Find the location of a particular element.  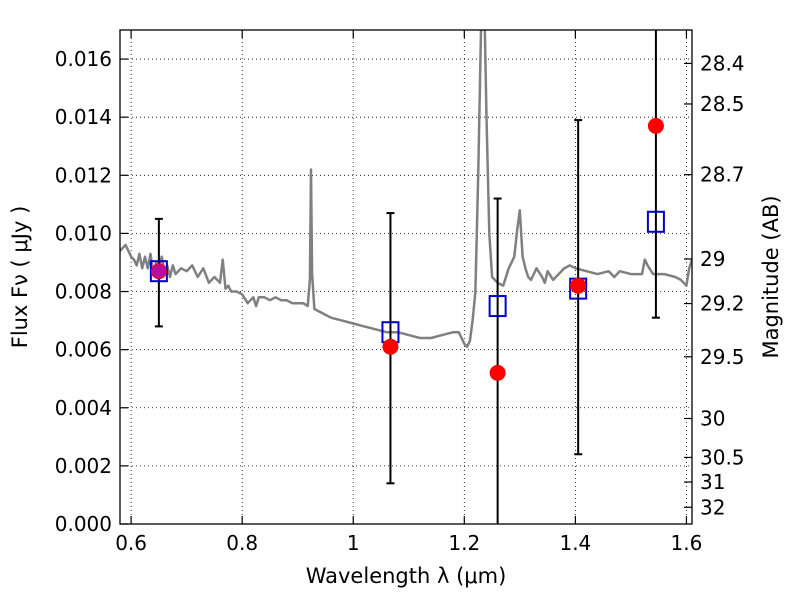

x-tick-label: 1.2 is located at coordinates (464, 543).